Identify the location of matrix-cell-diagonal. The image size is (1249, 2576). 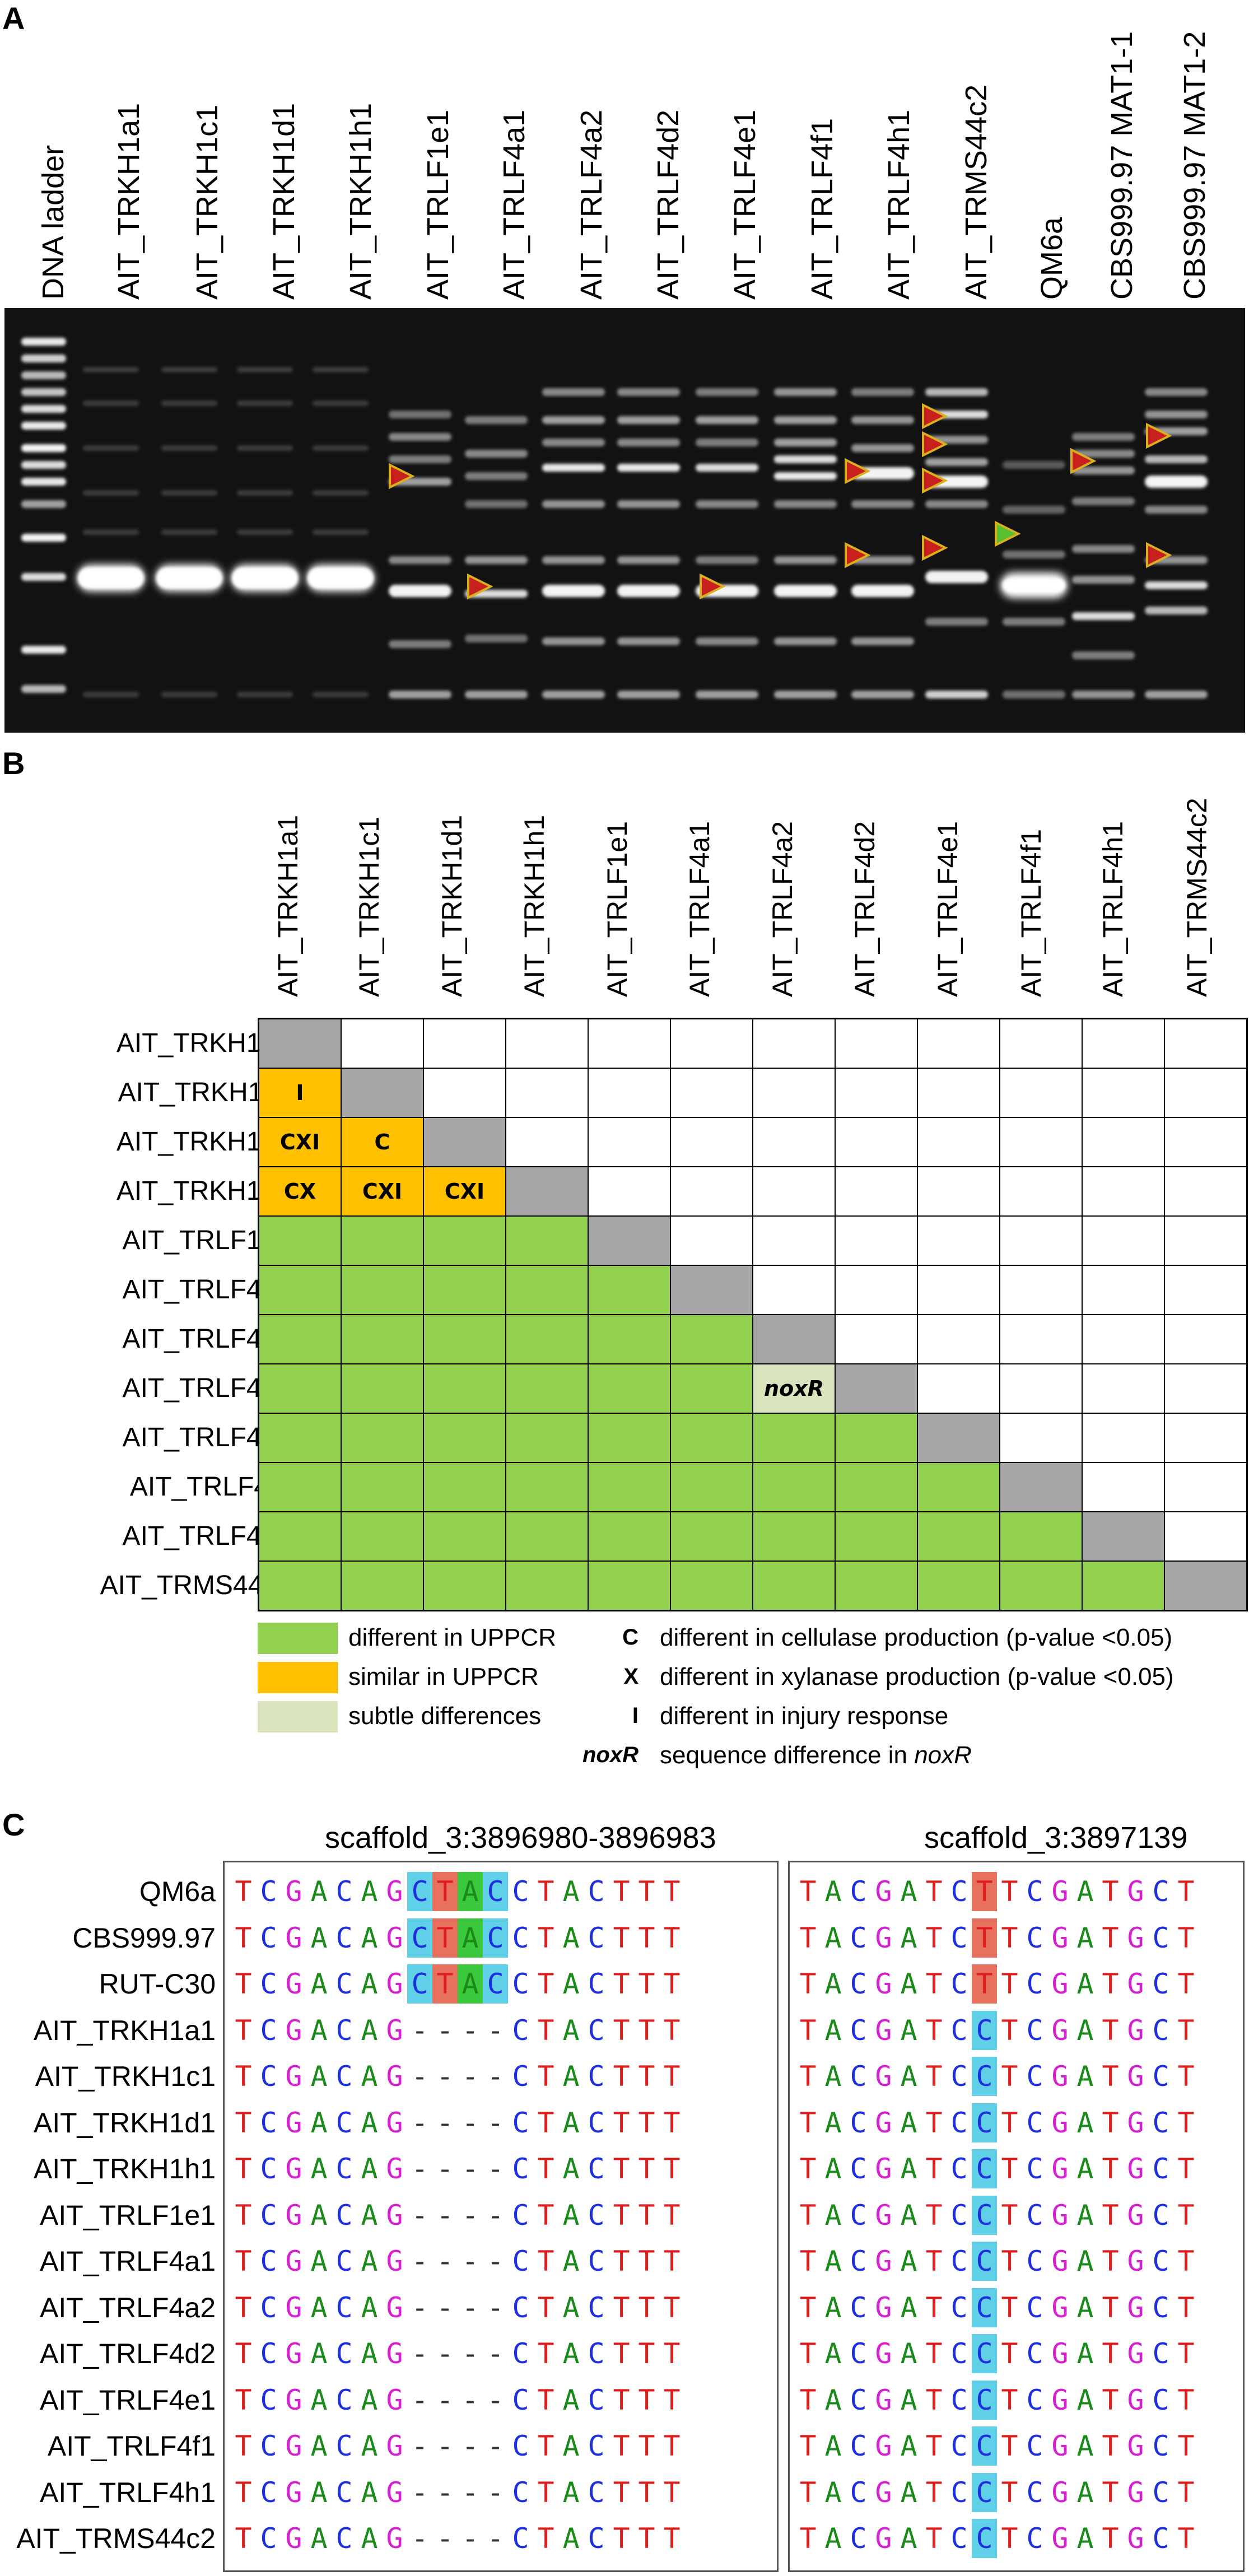
(794, 1339).